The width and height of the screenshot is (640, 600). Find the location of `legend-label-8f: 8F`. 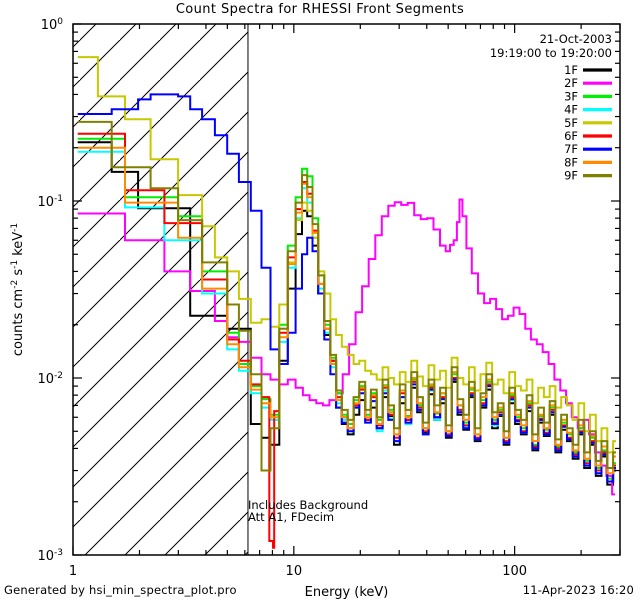

legend-label-8f: 8F is located at coordinates (571, 162).